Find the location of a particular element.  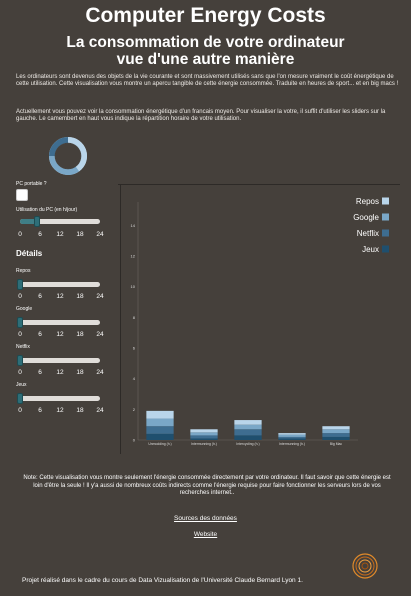

website-link: Website is located at coordinates (205, 534).